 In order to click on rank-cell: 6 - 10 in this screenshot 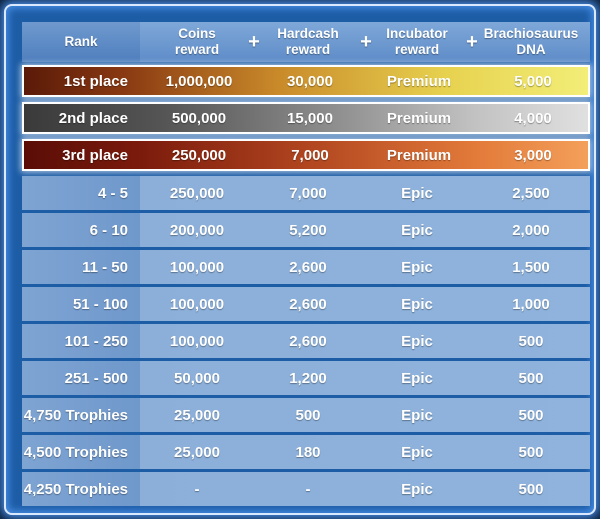, I will do `click(108, 230)`.